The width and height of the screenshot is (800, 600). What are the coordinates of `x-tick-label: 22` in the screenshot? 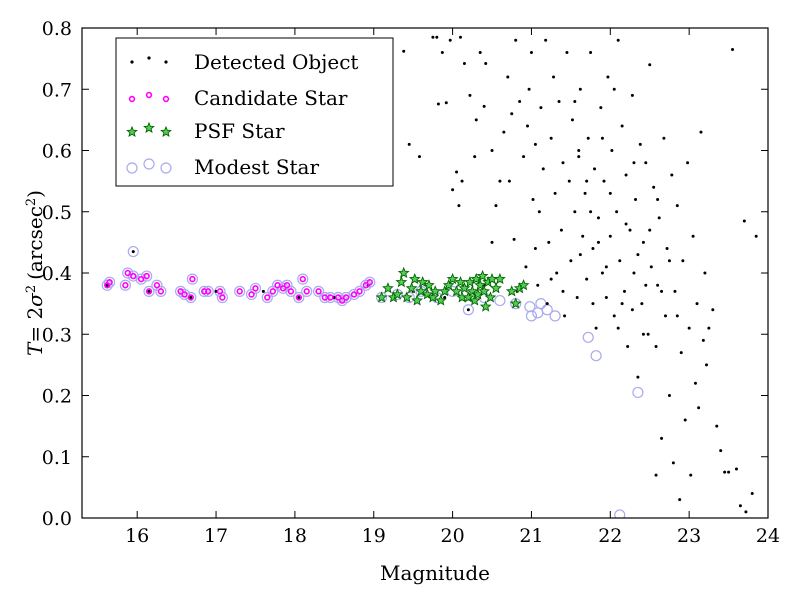 It's located at (610, 536).